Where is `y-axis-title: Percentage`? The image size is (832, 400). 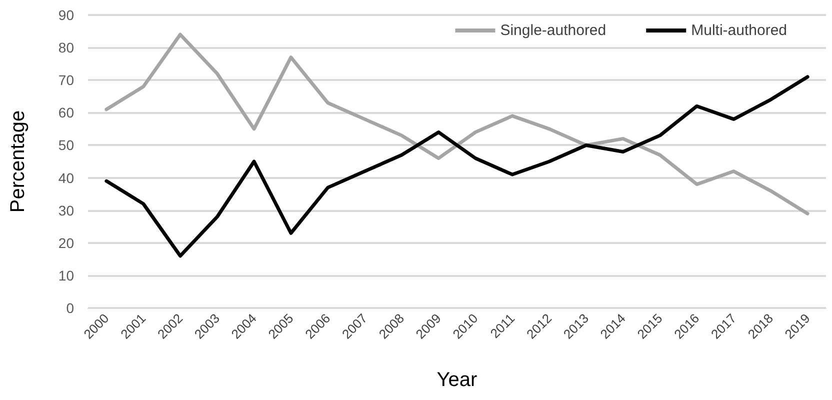 y-axis-title: Percentage is located at coordinates (18, 161).